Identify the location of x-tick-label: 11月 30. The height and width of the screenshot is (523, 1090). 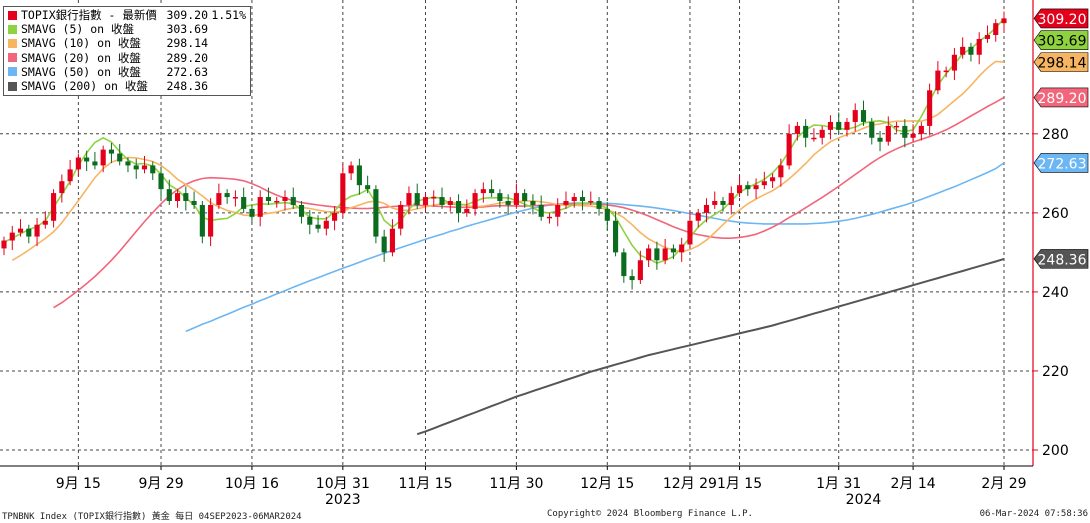
(516, 484).